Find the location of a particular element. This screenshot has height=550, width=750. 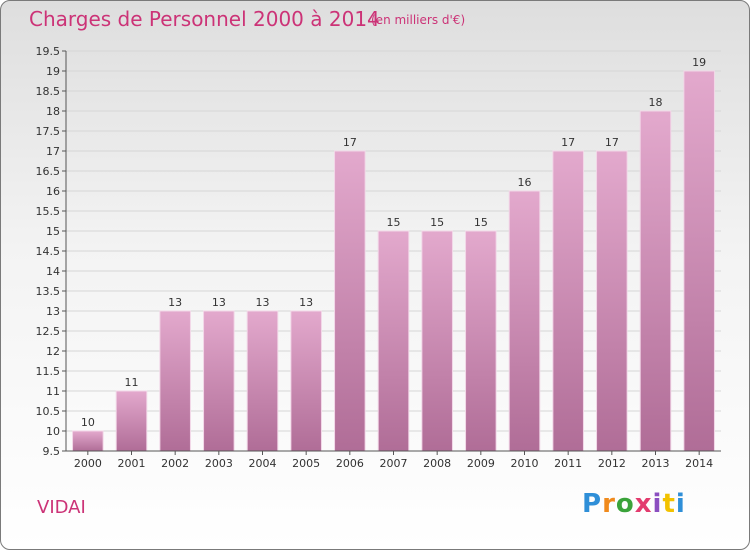

y-tick-label: 13 is located at coordinates (53, 311).